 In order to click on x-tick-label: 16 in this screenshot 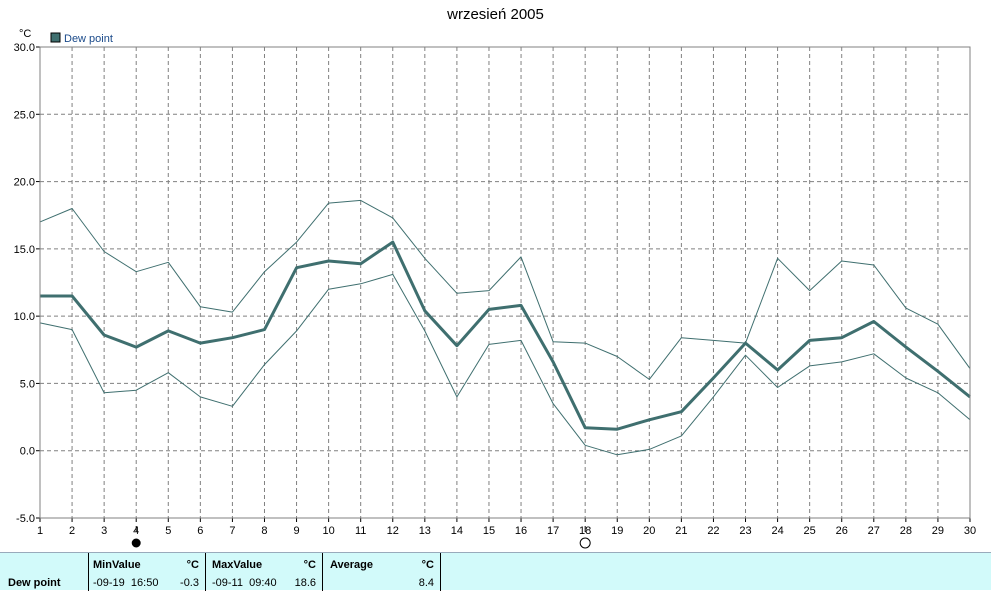, I will do `click(521, 531)`.